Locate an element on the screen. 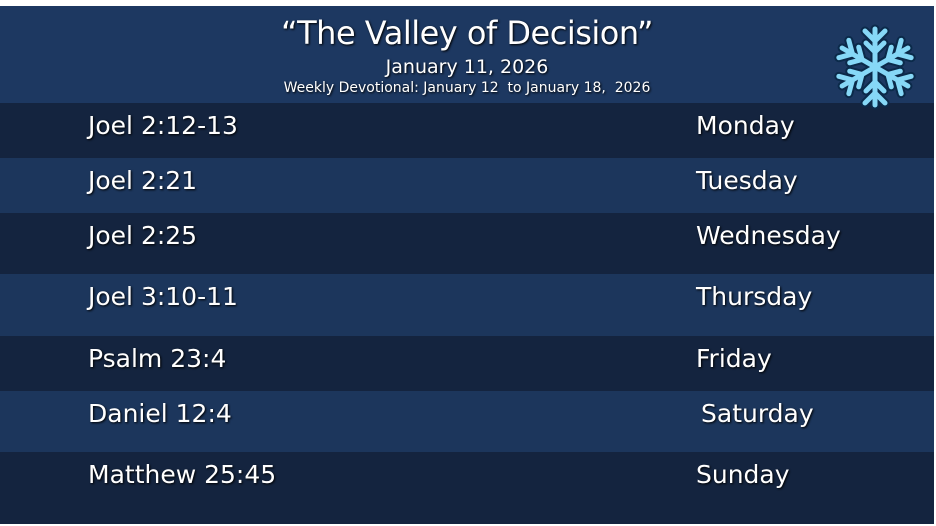 The height and width of the screenshot is (526, 936). day: Wednesday is located at coordinates (768, 235).